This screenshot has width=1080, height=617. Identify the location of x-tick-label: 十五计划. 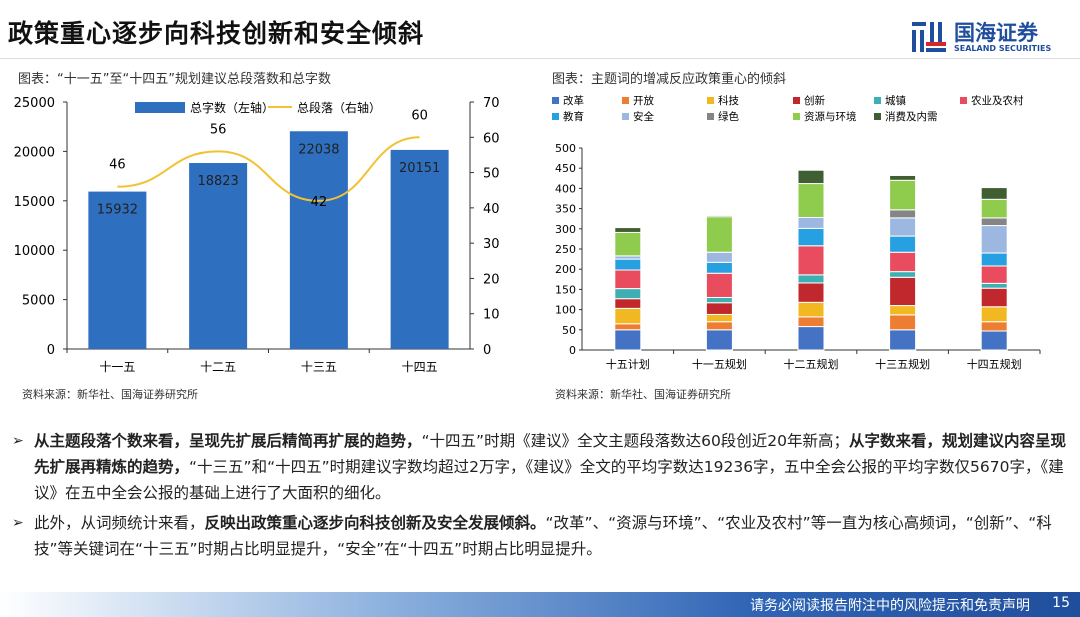
(628, 364).